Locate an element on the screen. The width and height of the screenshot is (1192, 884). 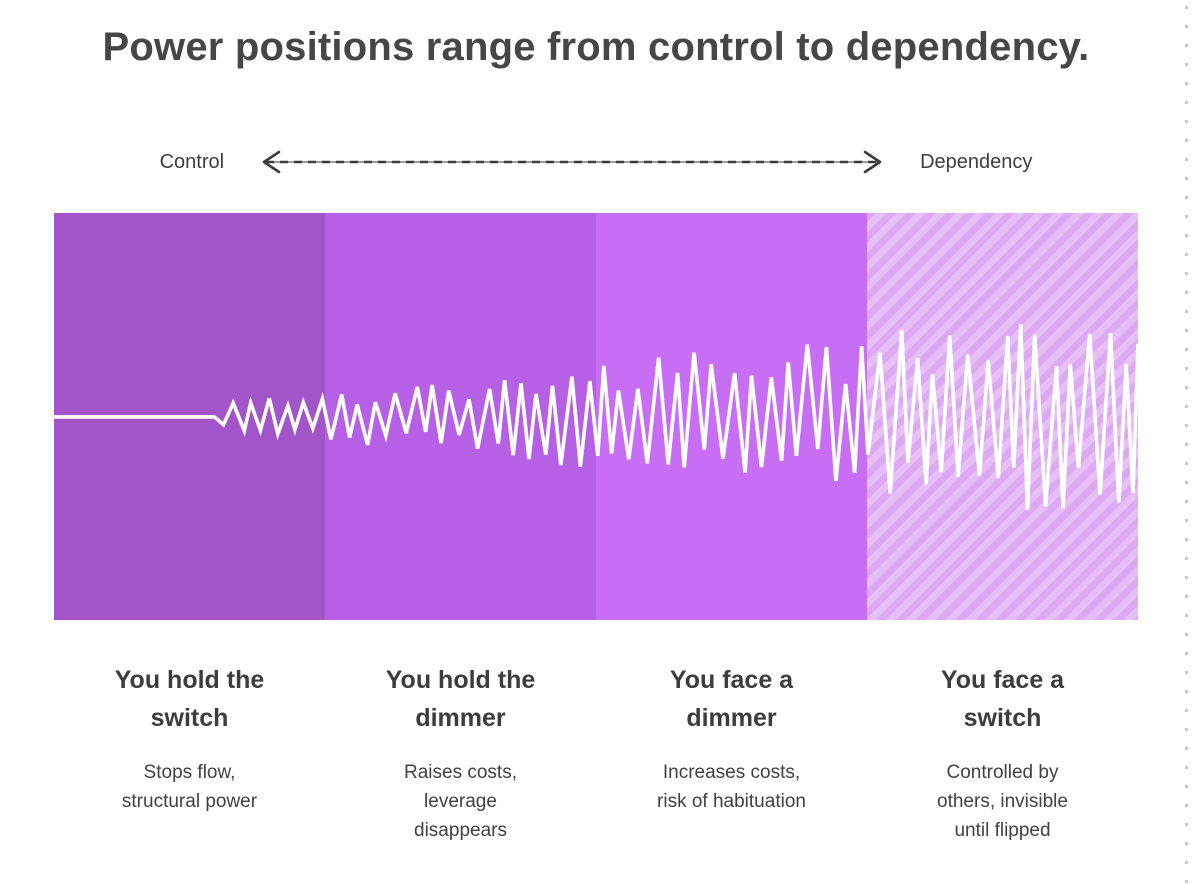
caption-heading: You hold the dimmer is located at coordinates (460, 699).